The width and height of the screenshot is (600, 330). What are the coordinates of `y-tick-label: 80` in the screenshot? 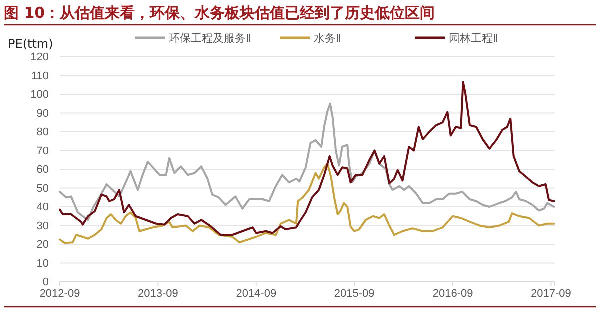 It's located at (42, 132).